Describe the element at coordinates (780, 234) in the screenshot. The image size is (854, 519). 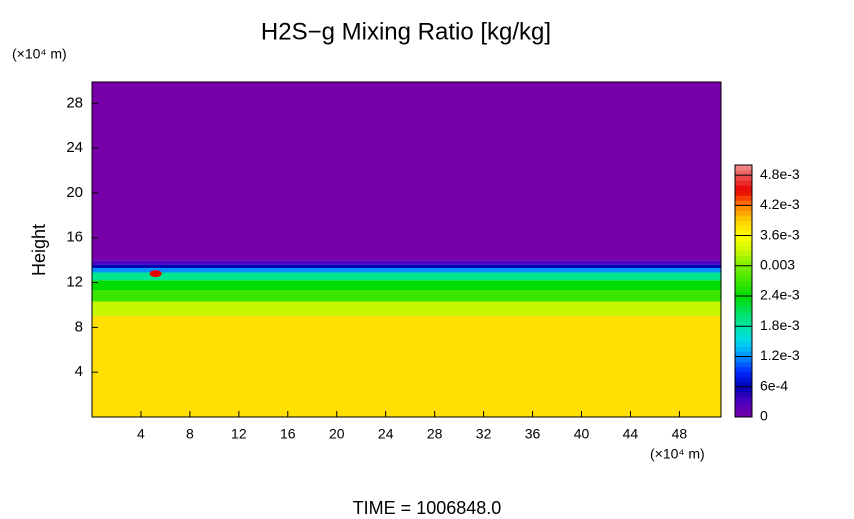
I see `colorbar-tick-label: 3.6e-3` at that location.